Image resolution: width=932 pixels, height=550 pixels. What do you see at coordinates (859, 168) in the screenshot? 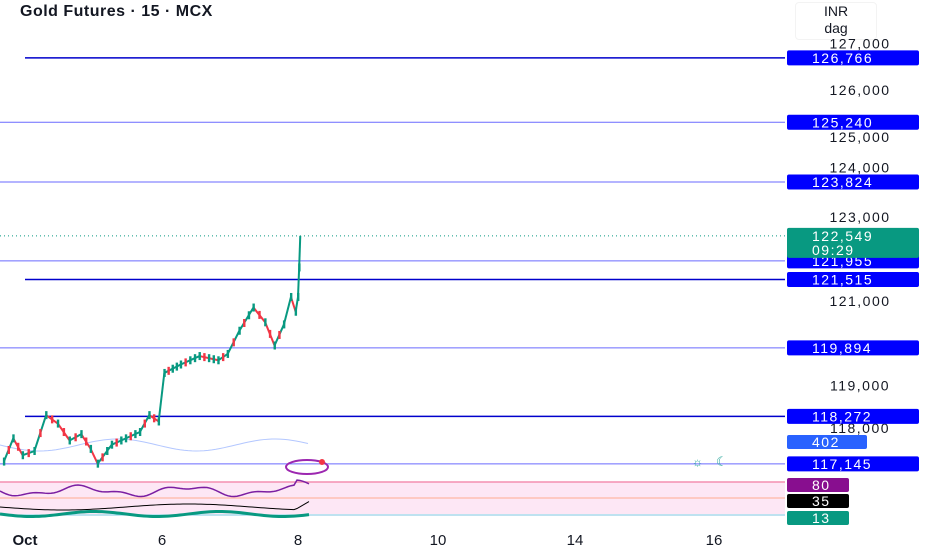
I see `price-tick-label: 124,000` at bounding box center [859, 168].